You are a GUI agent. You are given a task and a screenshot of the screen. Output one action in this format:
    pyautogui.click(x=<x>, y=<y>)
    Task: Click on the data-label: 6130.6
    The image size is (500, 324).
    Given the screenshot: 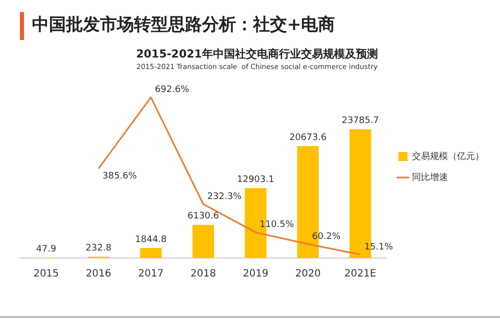 What is the action you would take?
    pyautogui.click(x=204, y=217)
    